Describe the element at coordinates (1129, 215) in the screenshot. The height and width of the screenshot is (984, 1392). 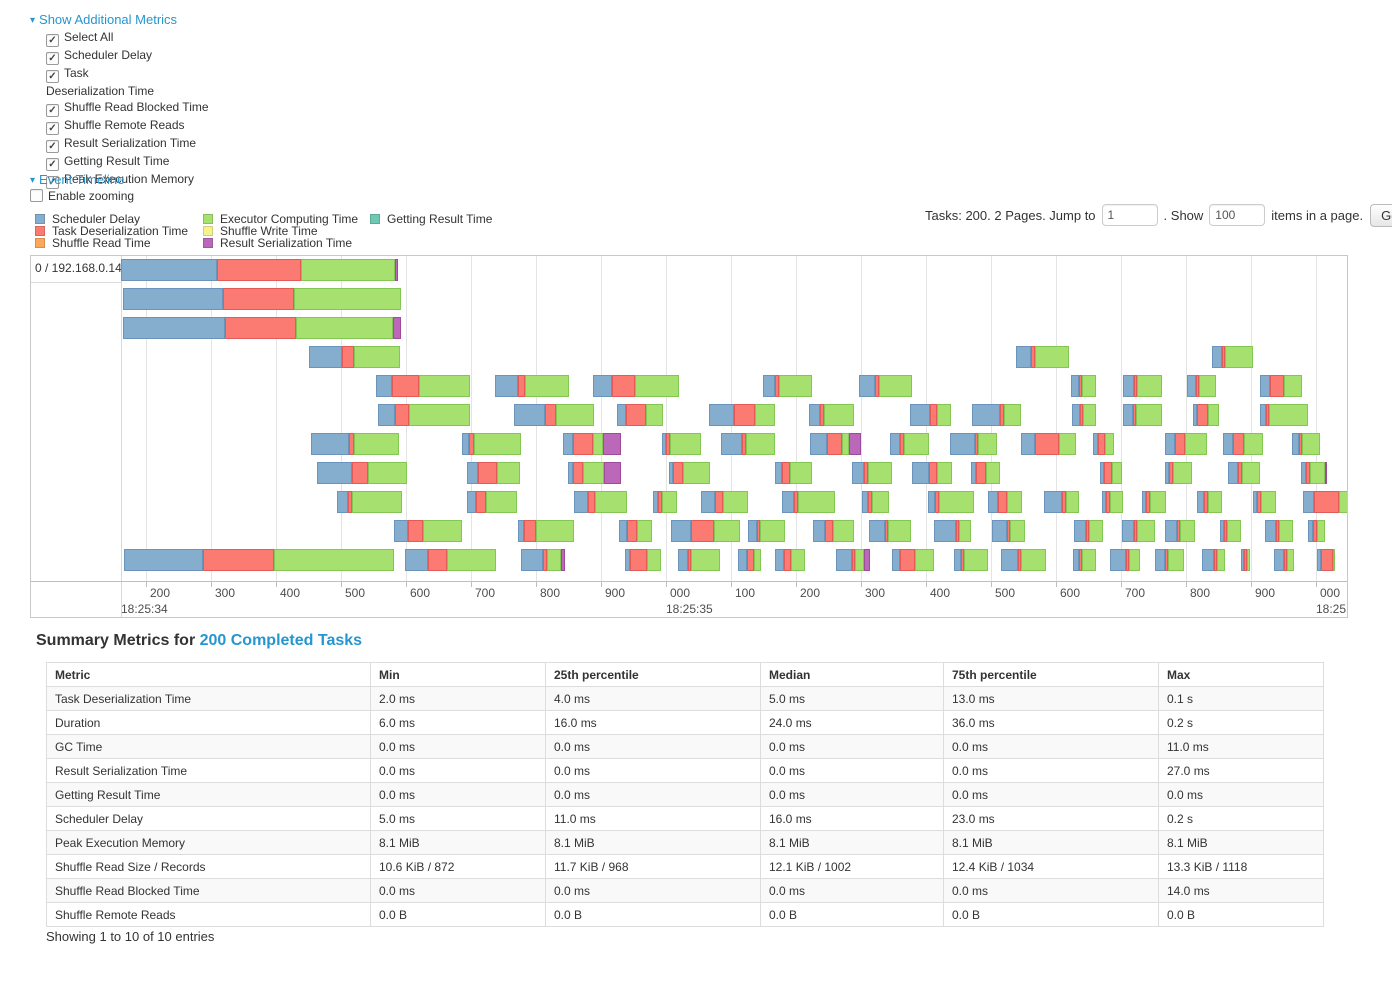
I see `jump-to-page-input` at that location.